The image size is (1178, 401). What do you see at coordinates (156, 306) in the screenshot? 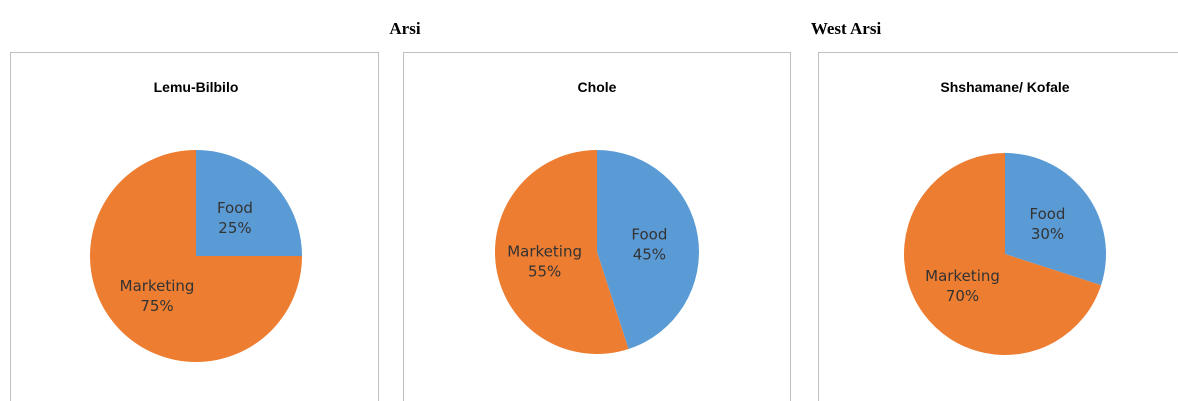
I see `slice-value-label: 75%` at bounding box center [156, 306].